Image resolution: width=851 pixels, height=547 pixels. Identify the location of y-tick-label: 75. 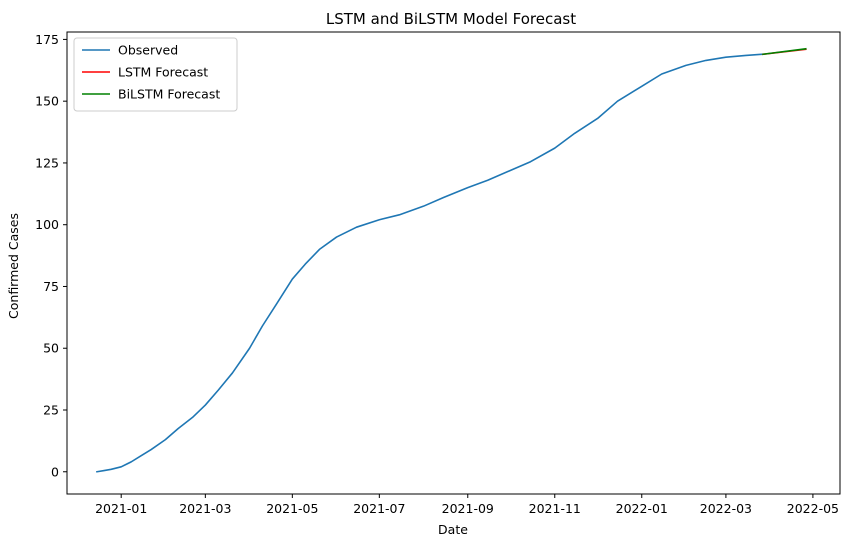
(51, 286).